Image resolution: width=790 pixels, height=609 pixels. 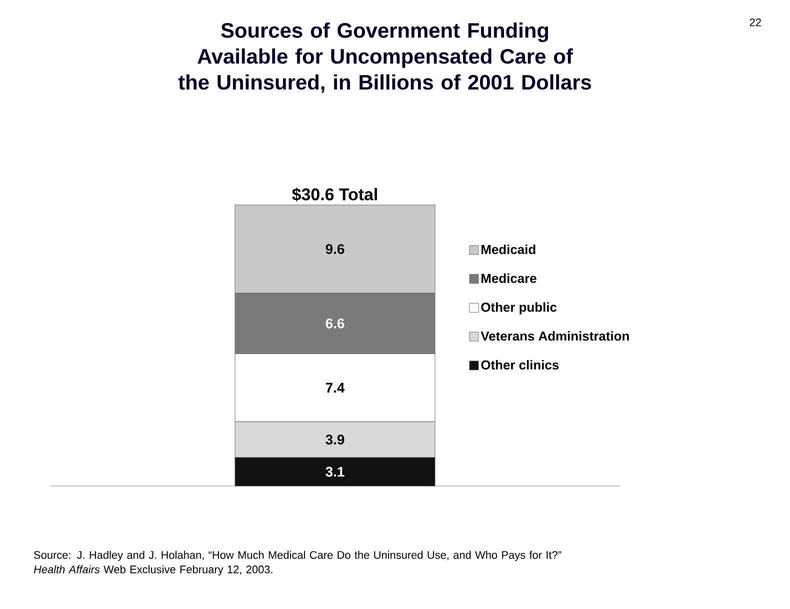 What do you see at coordinates (385, 57) in the screenshot?
I see `chart-title: Sources of Government Funding Available for Uncompensated Care of the Uninsured, in Billions of 2001 Dollars` at bounding box center [385, 57].